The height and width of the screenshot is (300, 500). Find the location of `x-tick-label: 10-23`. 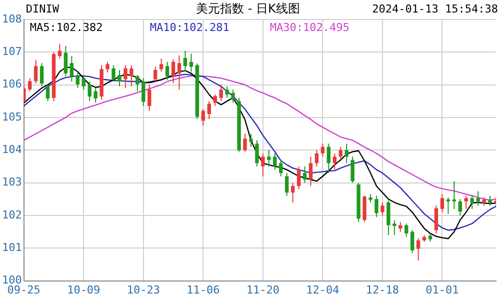

x-tick-label: 10-23 is located at coordinates (143, 289).